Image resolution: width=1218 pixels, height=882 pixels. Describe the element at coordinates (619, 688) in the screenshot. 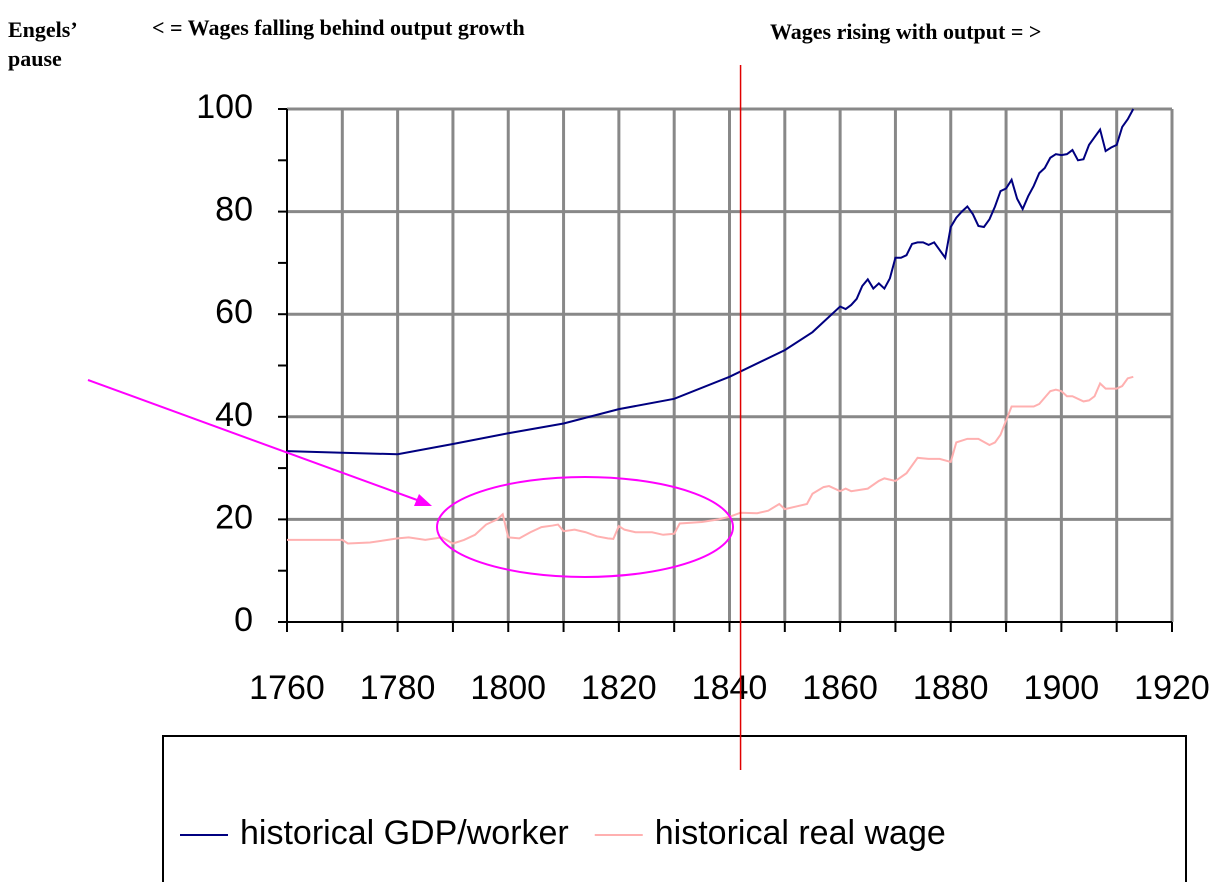

I see `x-tick-label: 1820` at that location.